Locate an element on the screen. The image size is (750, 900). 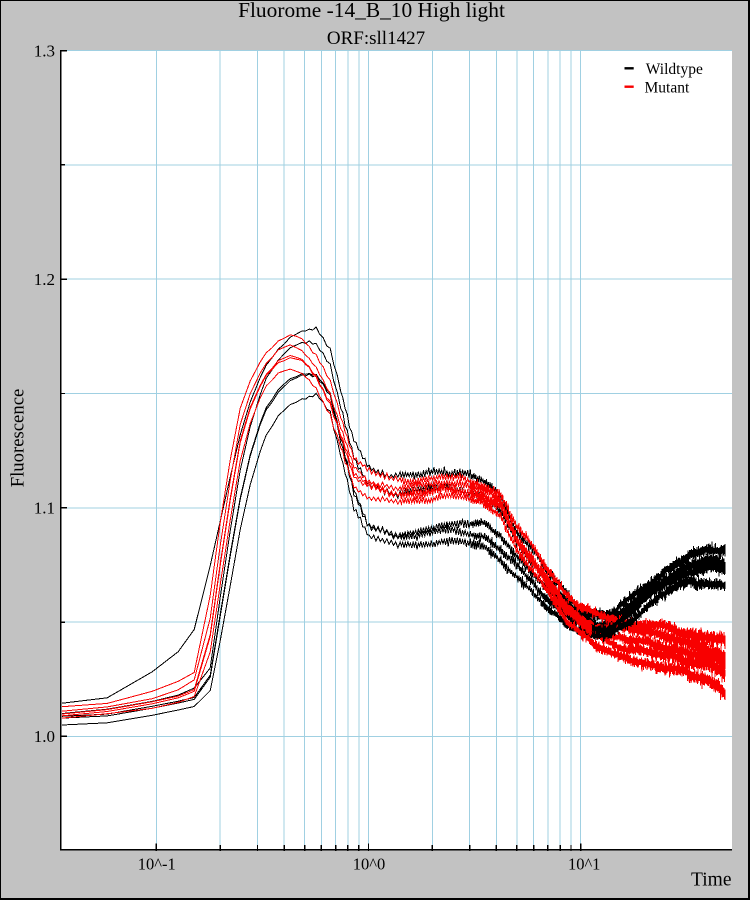
svg-text: 10^1 is located at coordinates (584, 863).